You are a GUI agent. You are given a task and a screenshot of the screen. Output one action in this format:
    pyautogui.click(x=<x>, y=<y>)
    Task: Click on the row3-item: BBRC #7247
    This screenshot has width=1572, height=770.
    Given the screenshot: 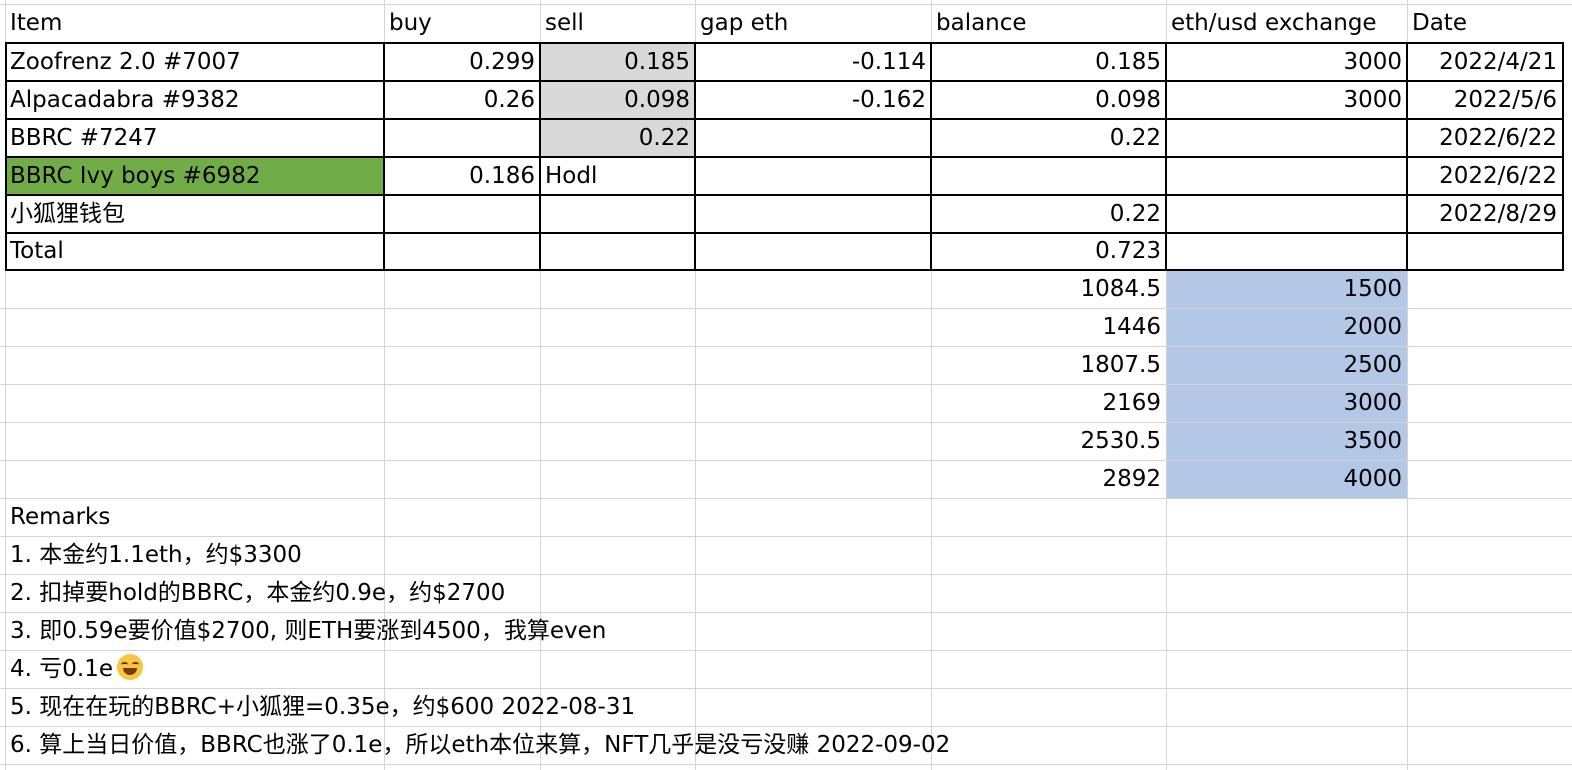 What is the action you would take?
    pyautogui.click(x=84, y=138)
    